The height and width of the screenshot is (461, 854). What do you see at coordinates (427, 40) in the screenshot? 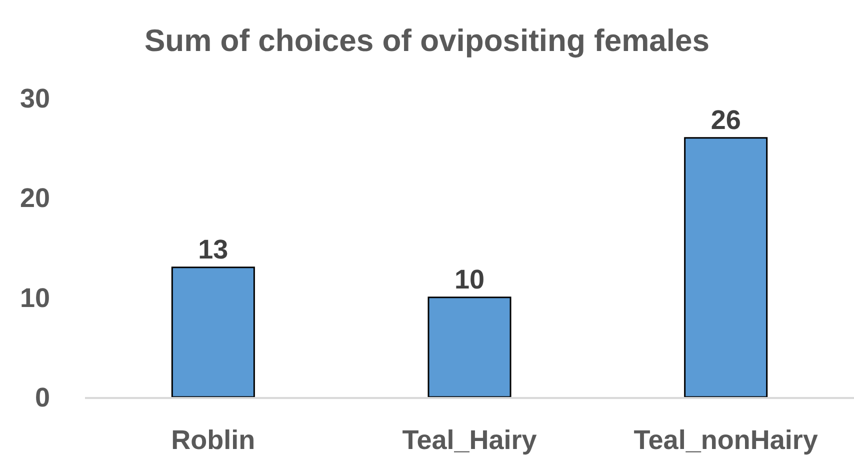
I see `chart-title: Sum of choices of ovipositing females` at bounding box center [427, 40].